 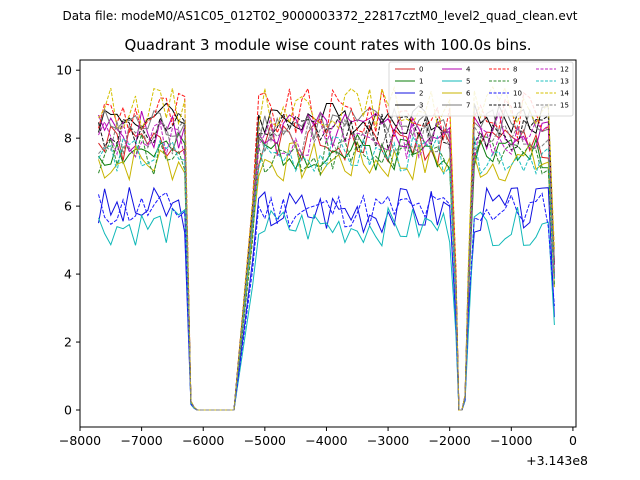 I want to click on x-tick-label: −2000, so click(x=450, y=440).